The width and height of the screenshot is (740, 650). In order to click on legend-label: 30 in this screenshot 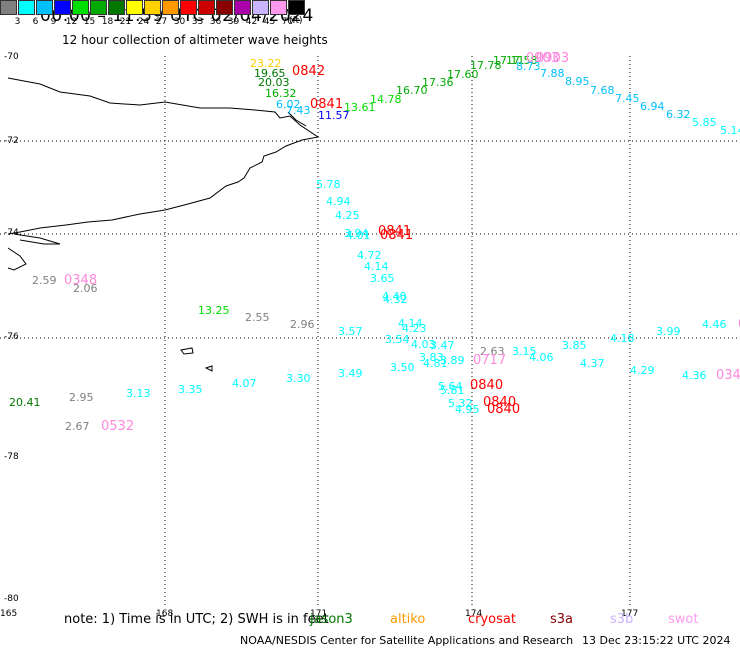, I will do `click(179, 22)`.